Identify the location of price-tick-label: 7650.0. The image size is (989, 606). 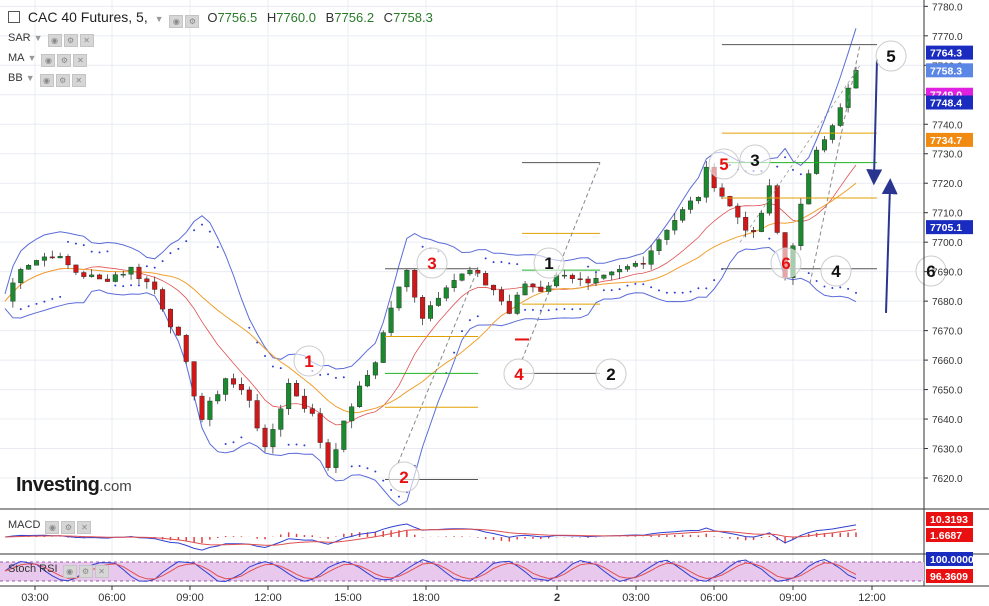
(947, 391).